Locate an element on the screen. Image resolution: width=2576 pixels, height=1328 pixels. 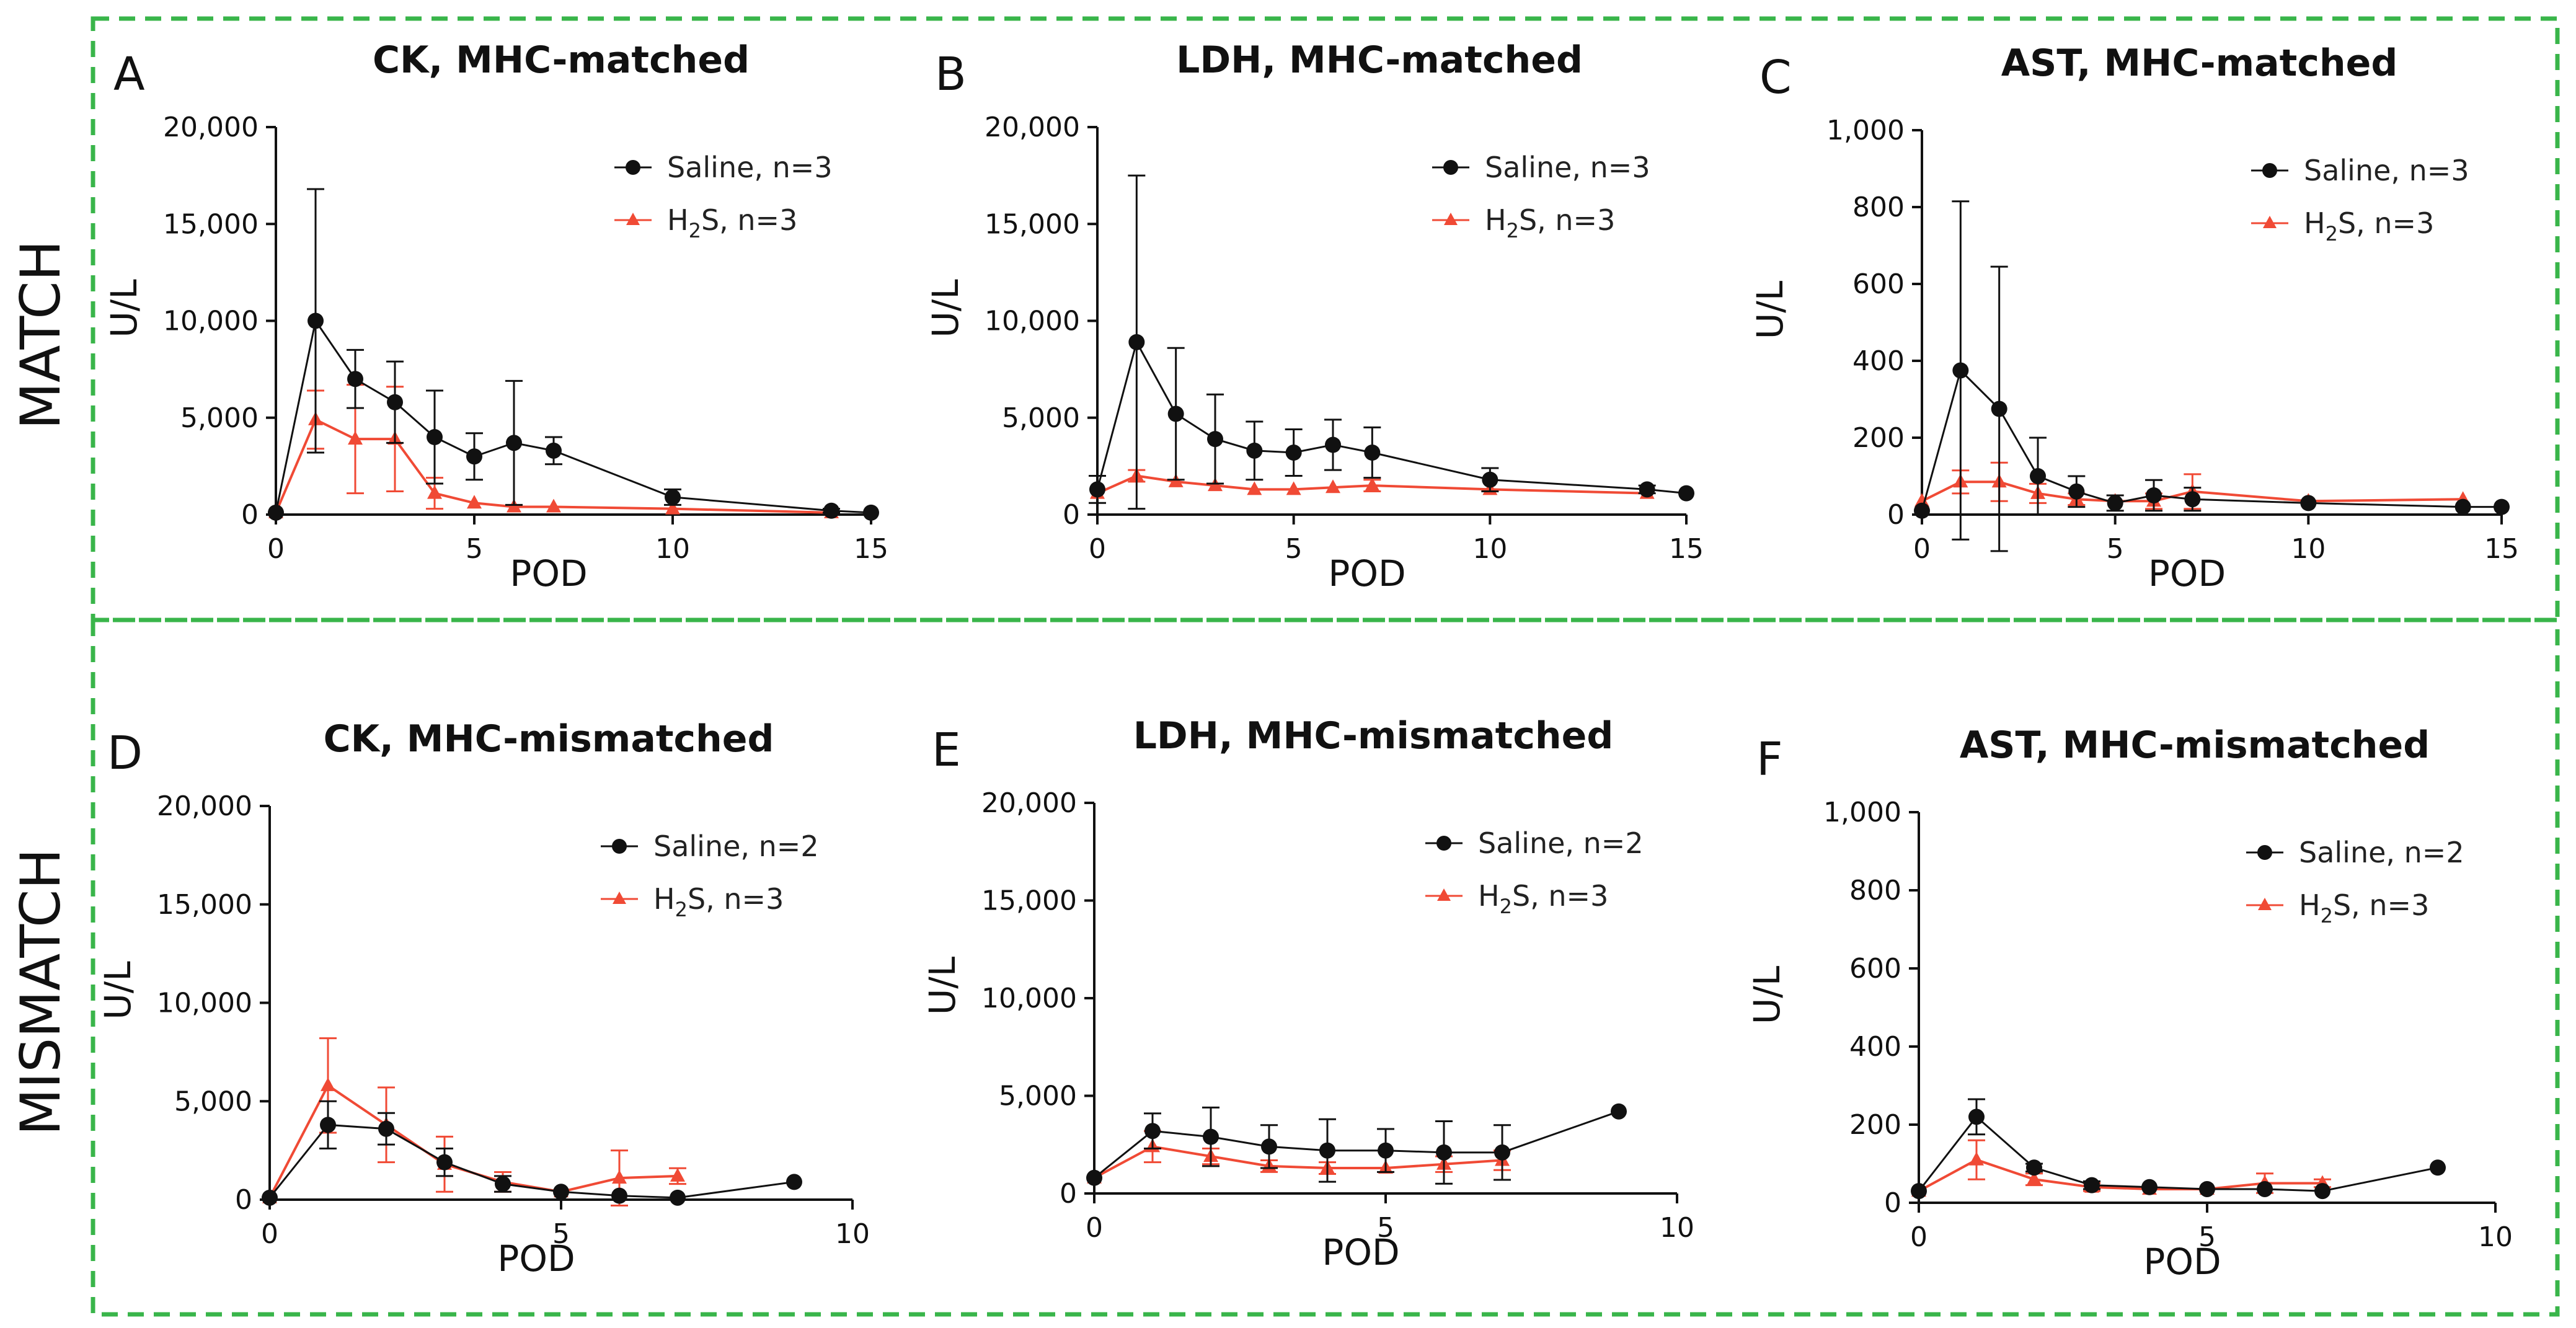
panel-letter: F is located at coordinates (1770, 760).